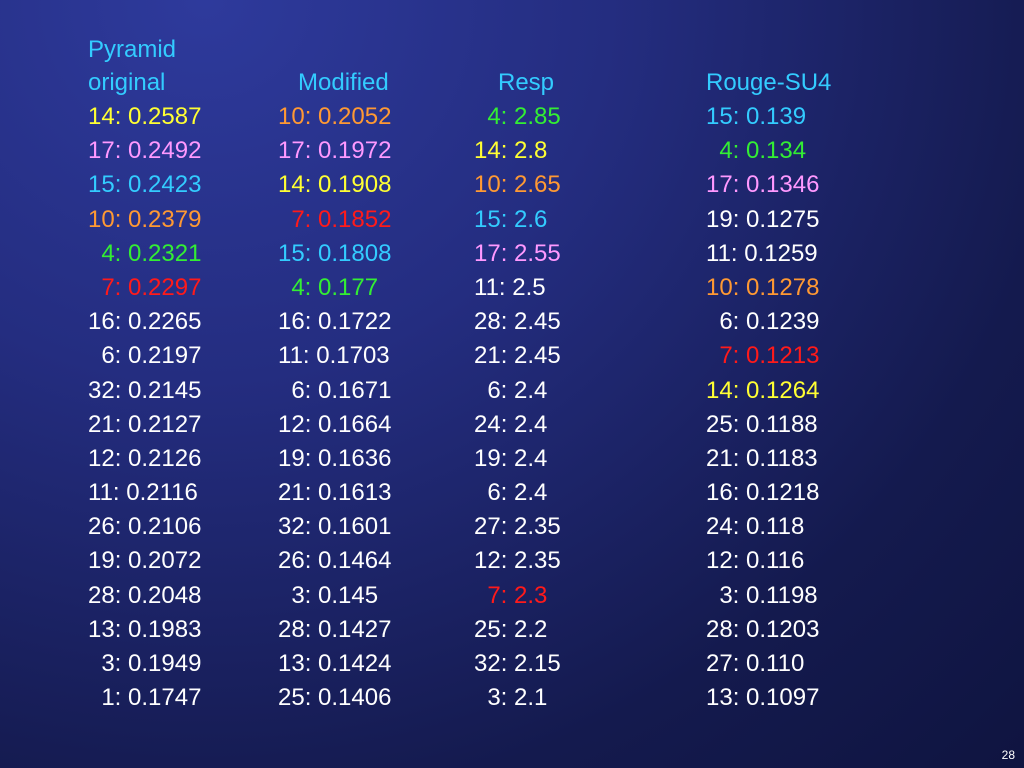 The image size is (1024, 768). I want to click on score-cell: 28: 0.1203, so click(763, 629).